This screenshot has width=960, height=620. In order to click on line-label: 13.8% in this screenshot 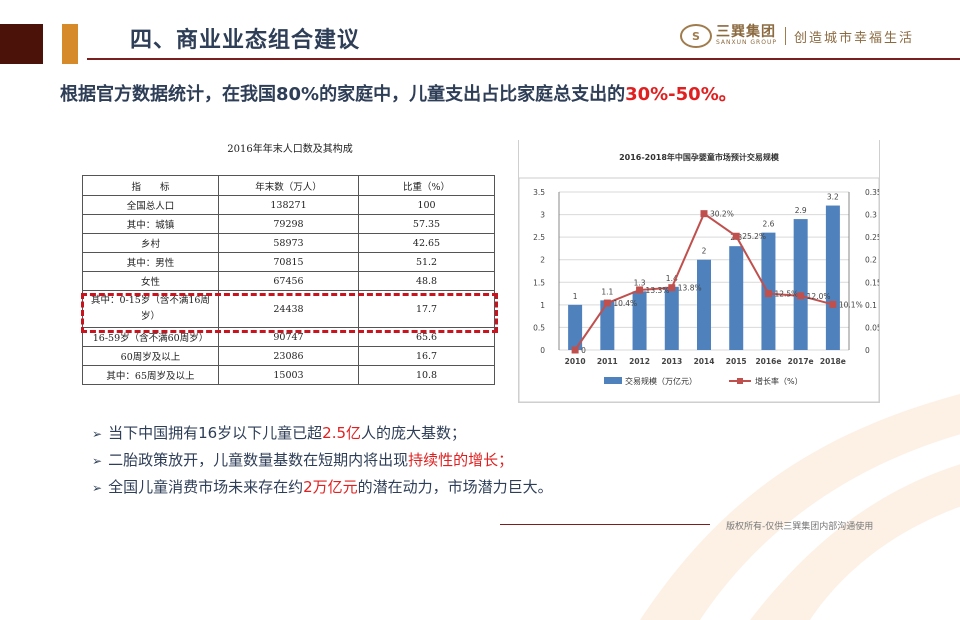, I will do `click(690, 288)`.